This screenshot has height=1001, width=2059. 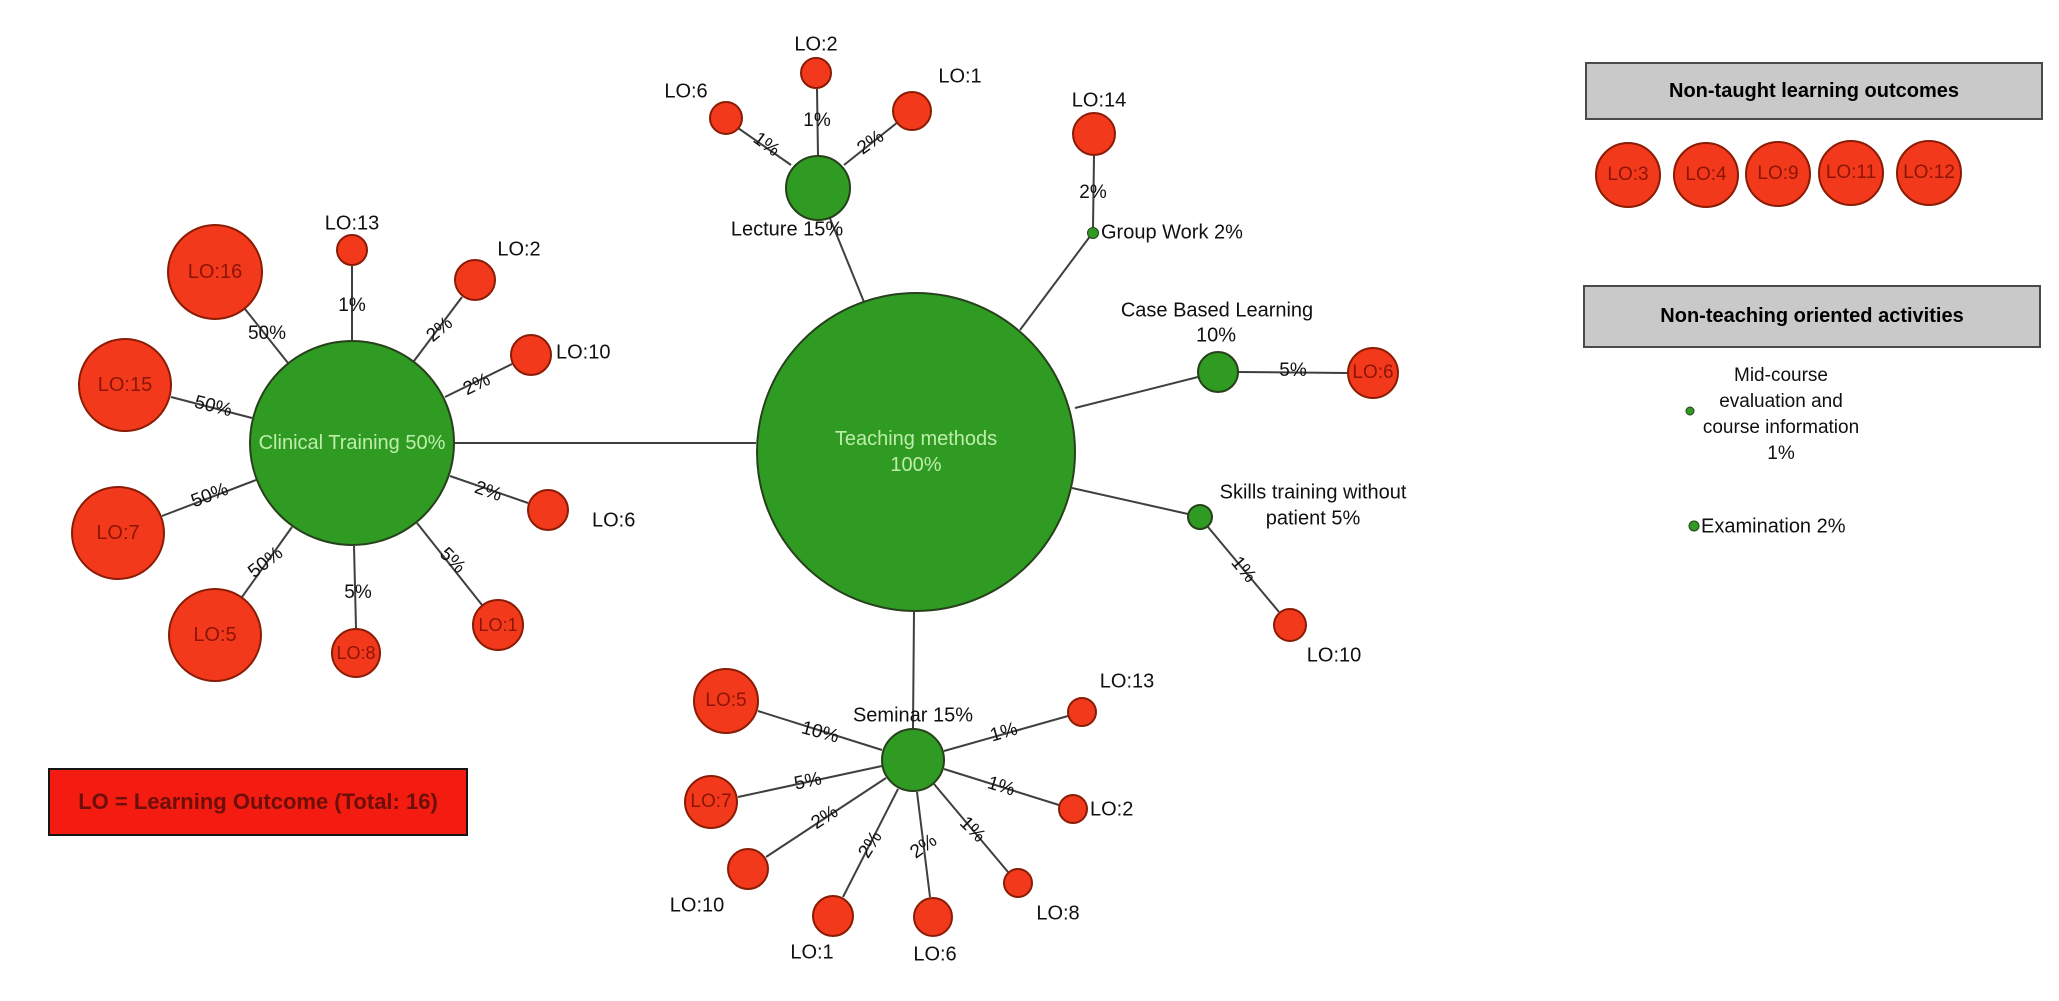 I want to click on lo10-label: LO:10, so click(x=583, y=352).